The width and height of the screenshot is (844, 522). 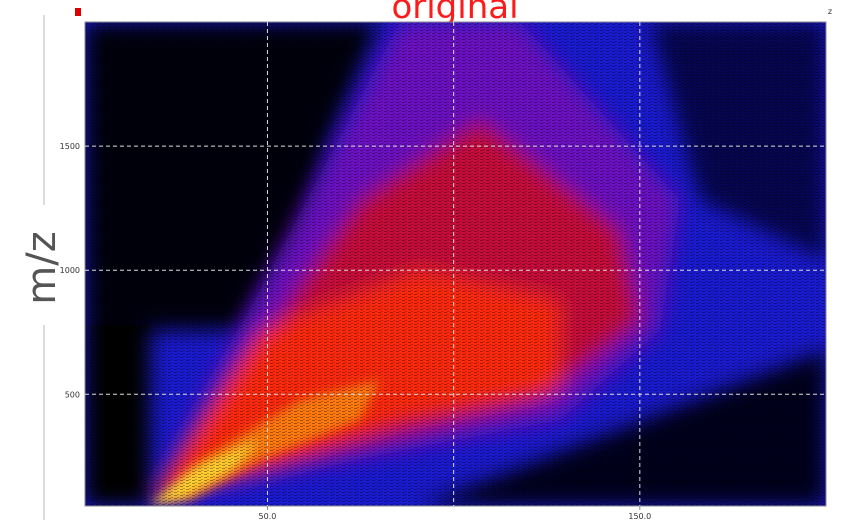 What do you see at coordinates (830, 11) in the screenshot?
I see `corner-label: z` at bounding box center [830, 11].